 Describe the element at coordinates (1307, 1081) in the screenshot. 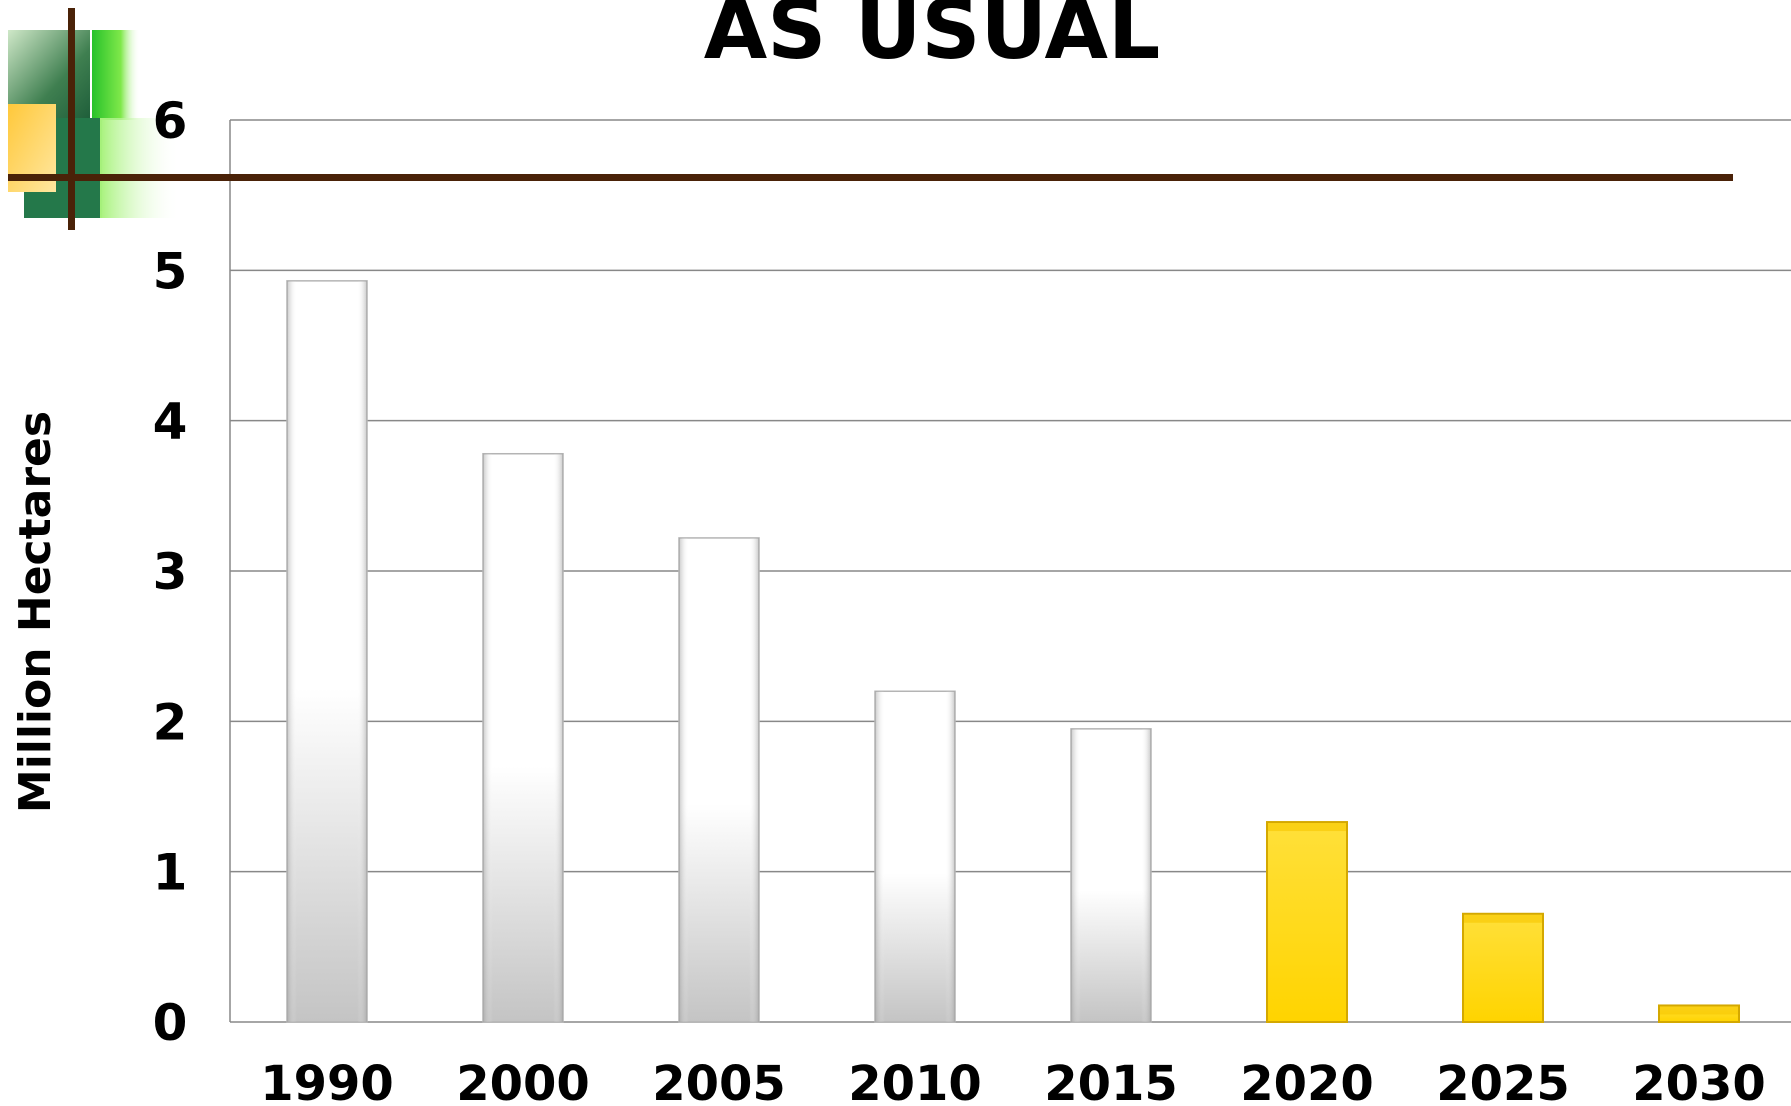

I see `x-tick-label: 2020` at that location.